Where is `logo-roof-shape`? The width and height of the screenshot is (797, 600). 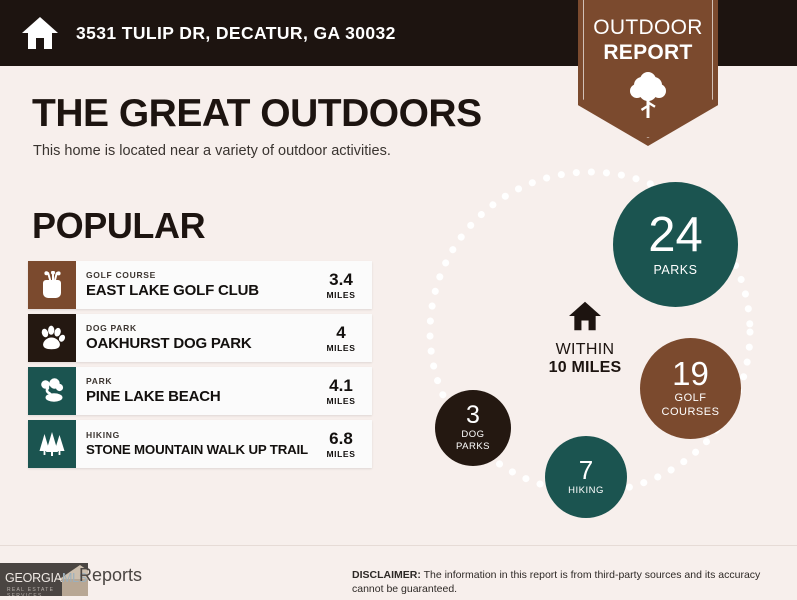
logo-roof-shape is located at coordinates (73, 572).